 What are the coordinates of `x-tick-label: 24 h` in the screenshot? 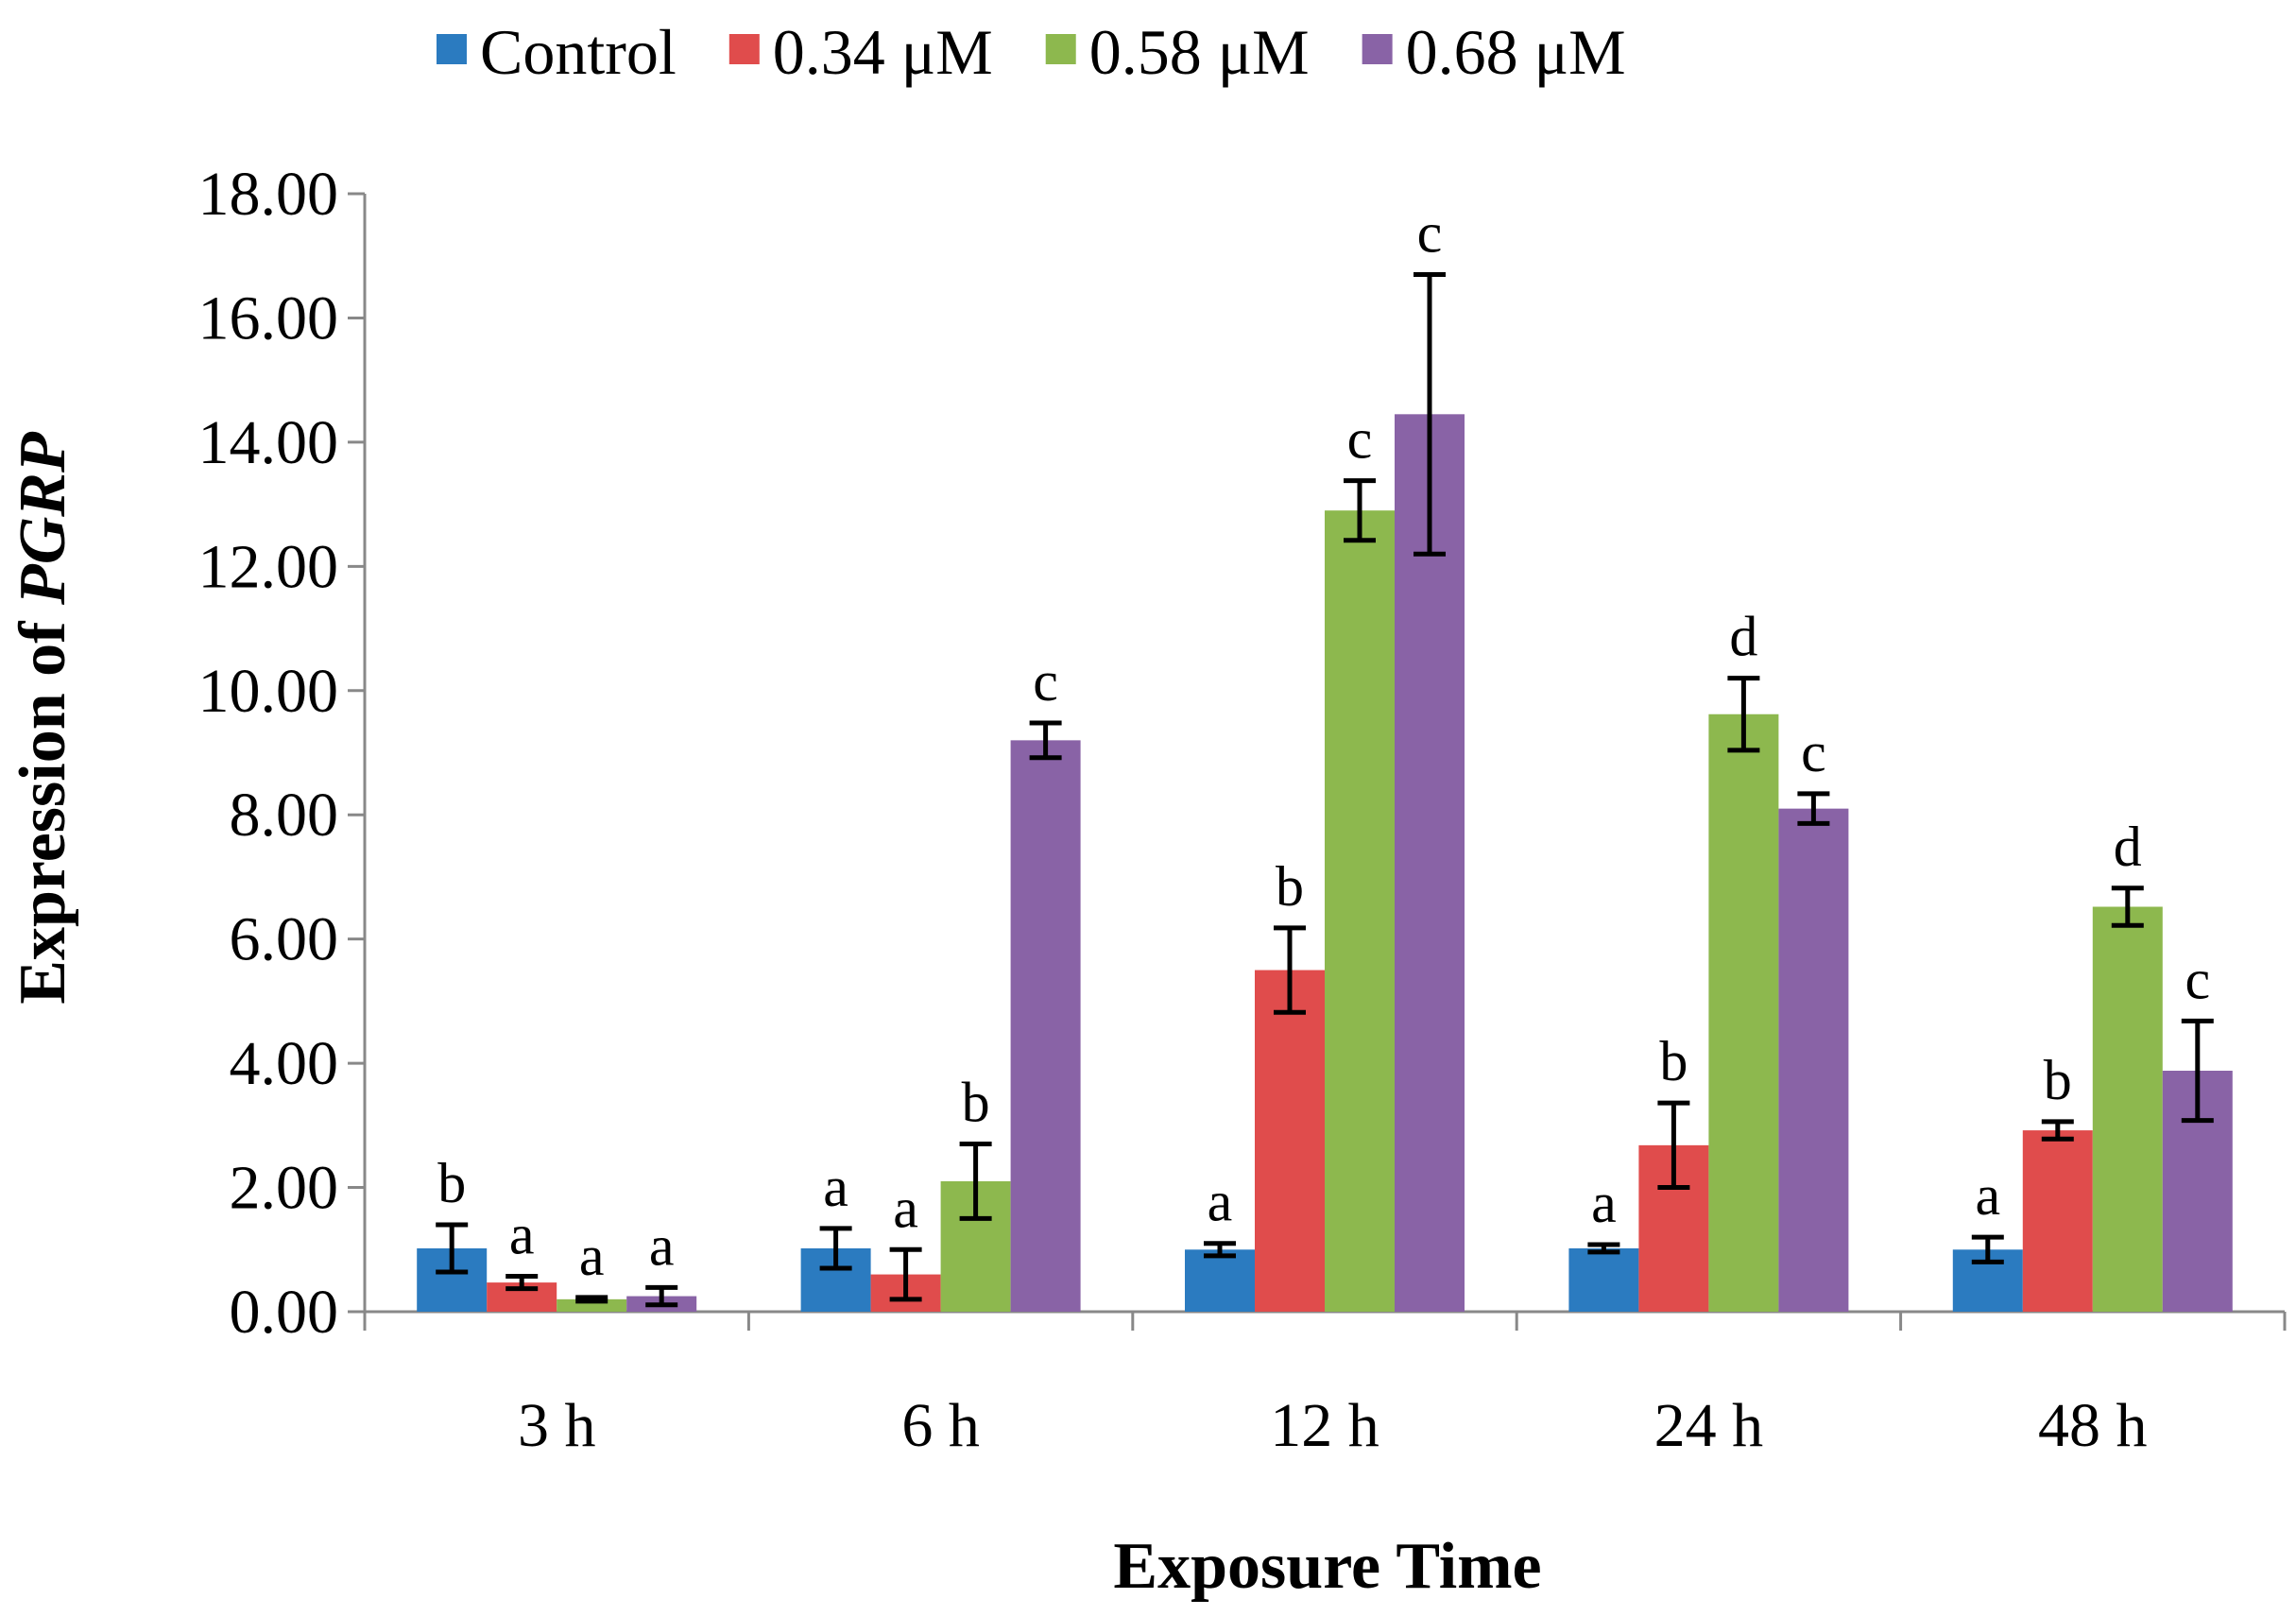 It's located at (1709, 1425).